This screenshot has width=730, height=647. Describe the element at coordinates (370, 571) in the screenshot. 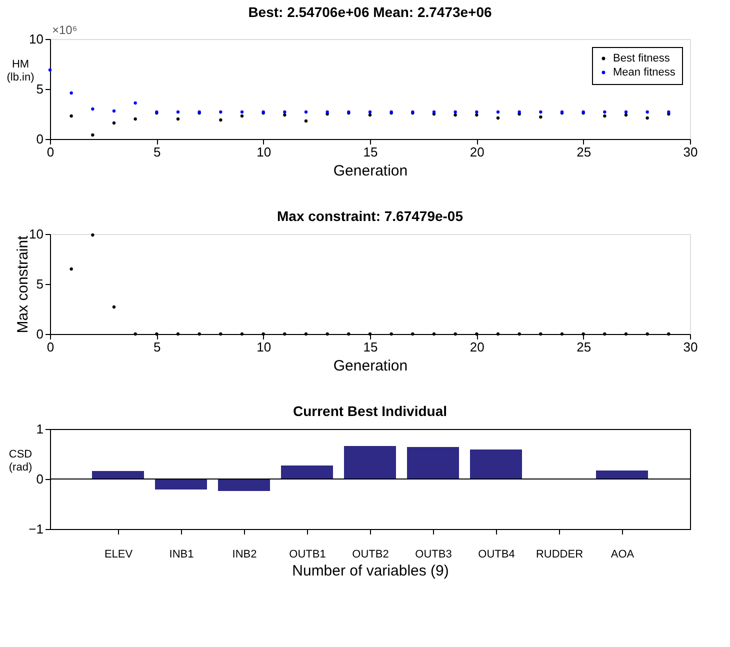

I see `x-axis-title: Number of variables (9)` at that location.